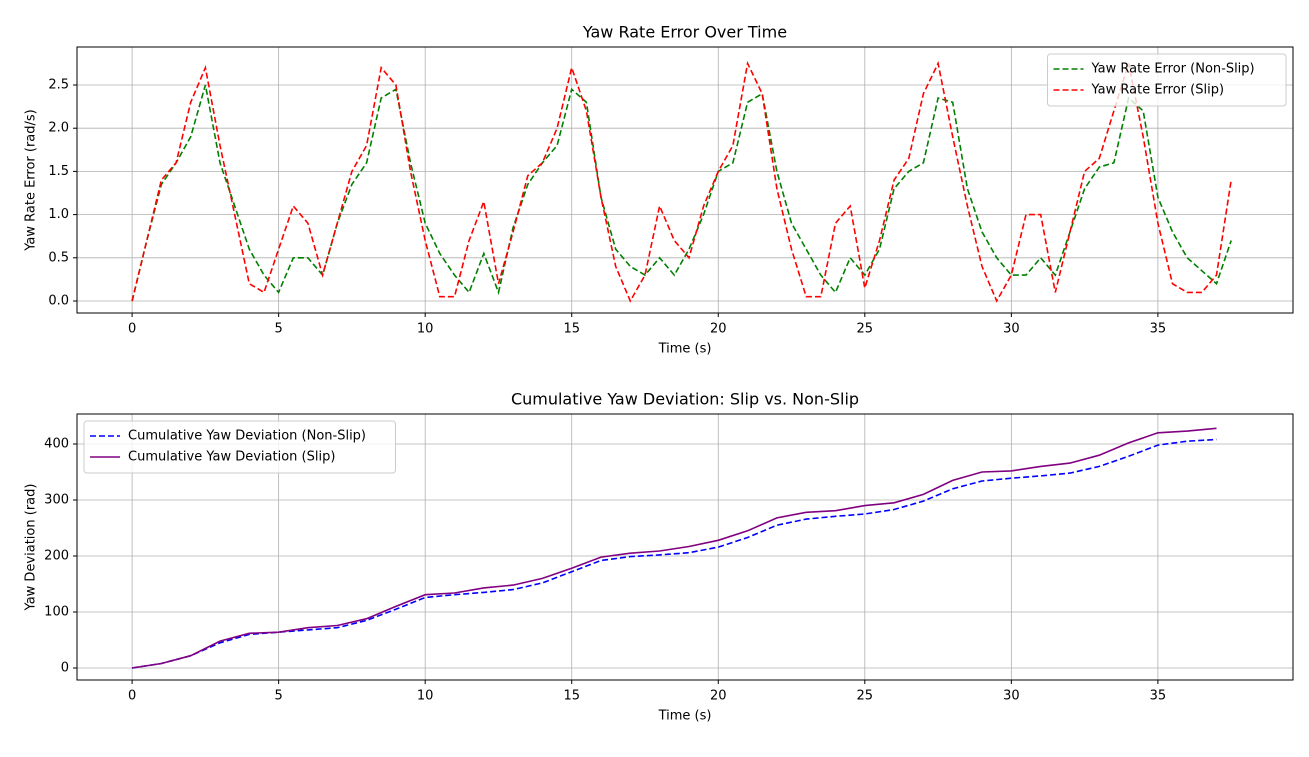  Describe the element at coordinates (1158, 90) in the screenshot. I see `legend-label: Yaw Rate Error (Slip)` at that location.